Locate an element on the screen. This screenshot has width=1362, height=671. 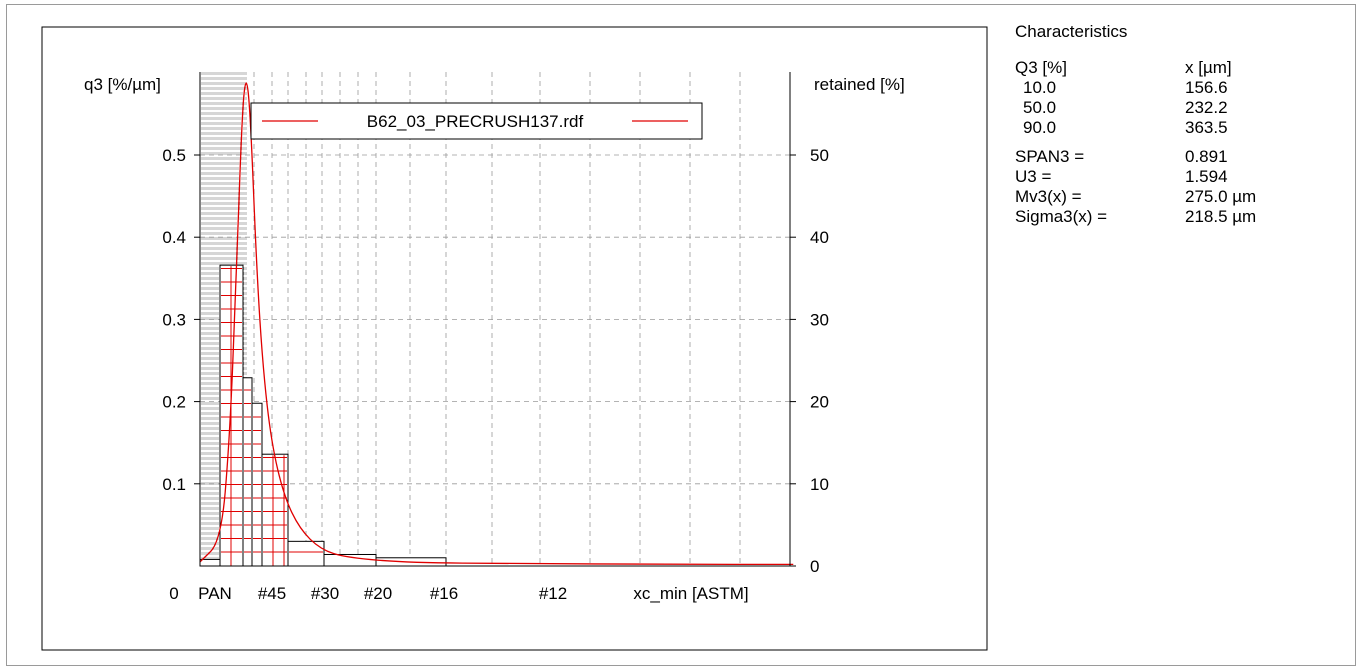
y-tick-label-right: 50 is located at coordinates (819, 155).